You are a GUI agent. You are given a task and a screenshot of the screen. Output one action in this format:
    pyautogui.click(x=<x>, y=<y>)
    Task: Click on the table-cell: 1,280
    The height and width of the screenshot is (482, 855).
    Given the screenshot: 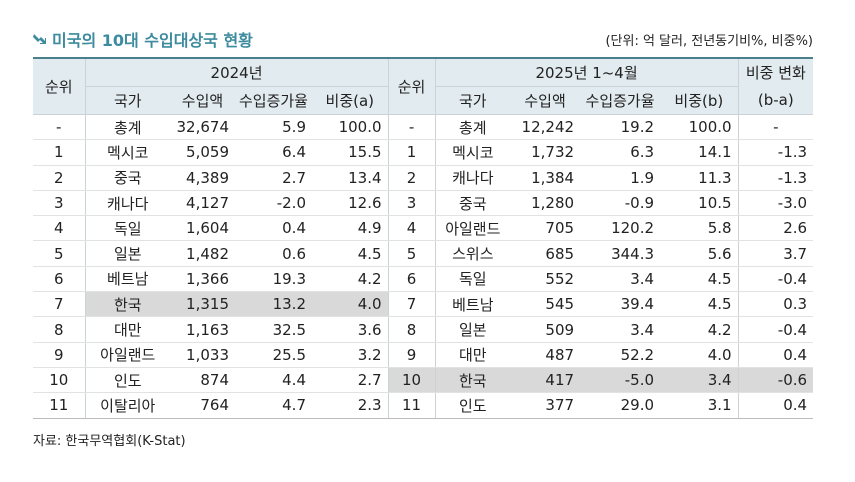 What is the action you would take?
    pyautogui.click(x=545, y=203)
    